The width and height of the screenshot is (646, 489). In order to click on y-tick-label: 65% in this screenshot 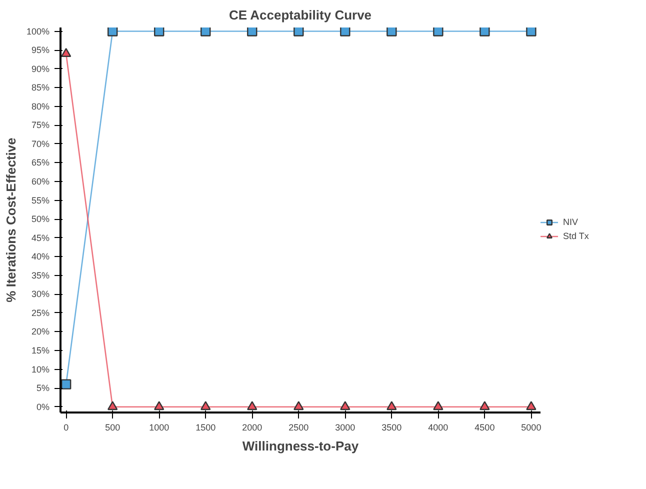, I will do `click(40, 163)`.